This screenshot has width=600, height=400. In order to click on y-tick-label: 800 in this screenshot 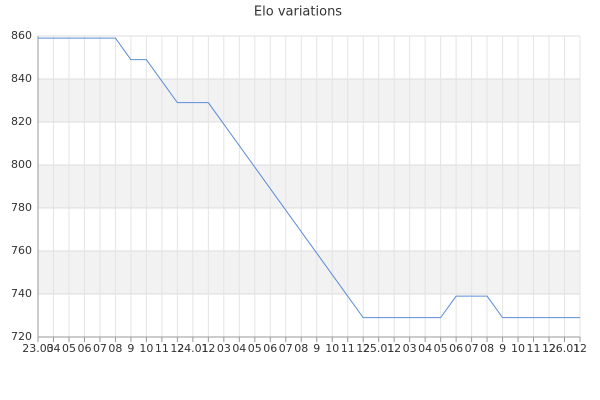, I will do `click(21, 164)`.